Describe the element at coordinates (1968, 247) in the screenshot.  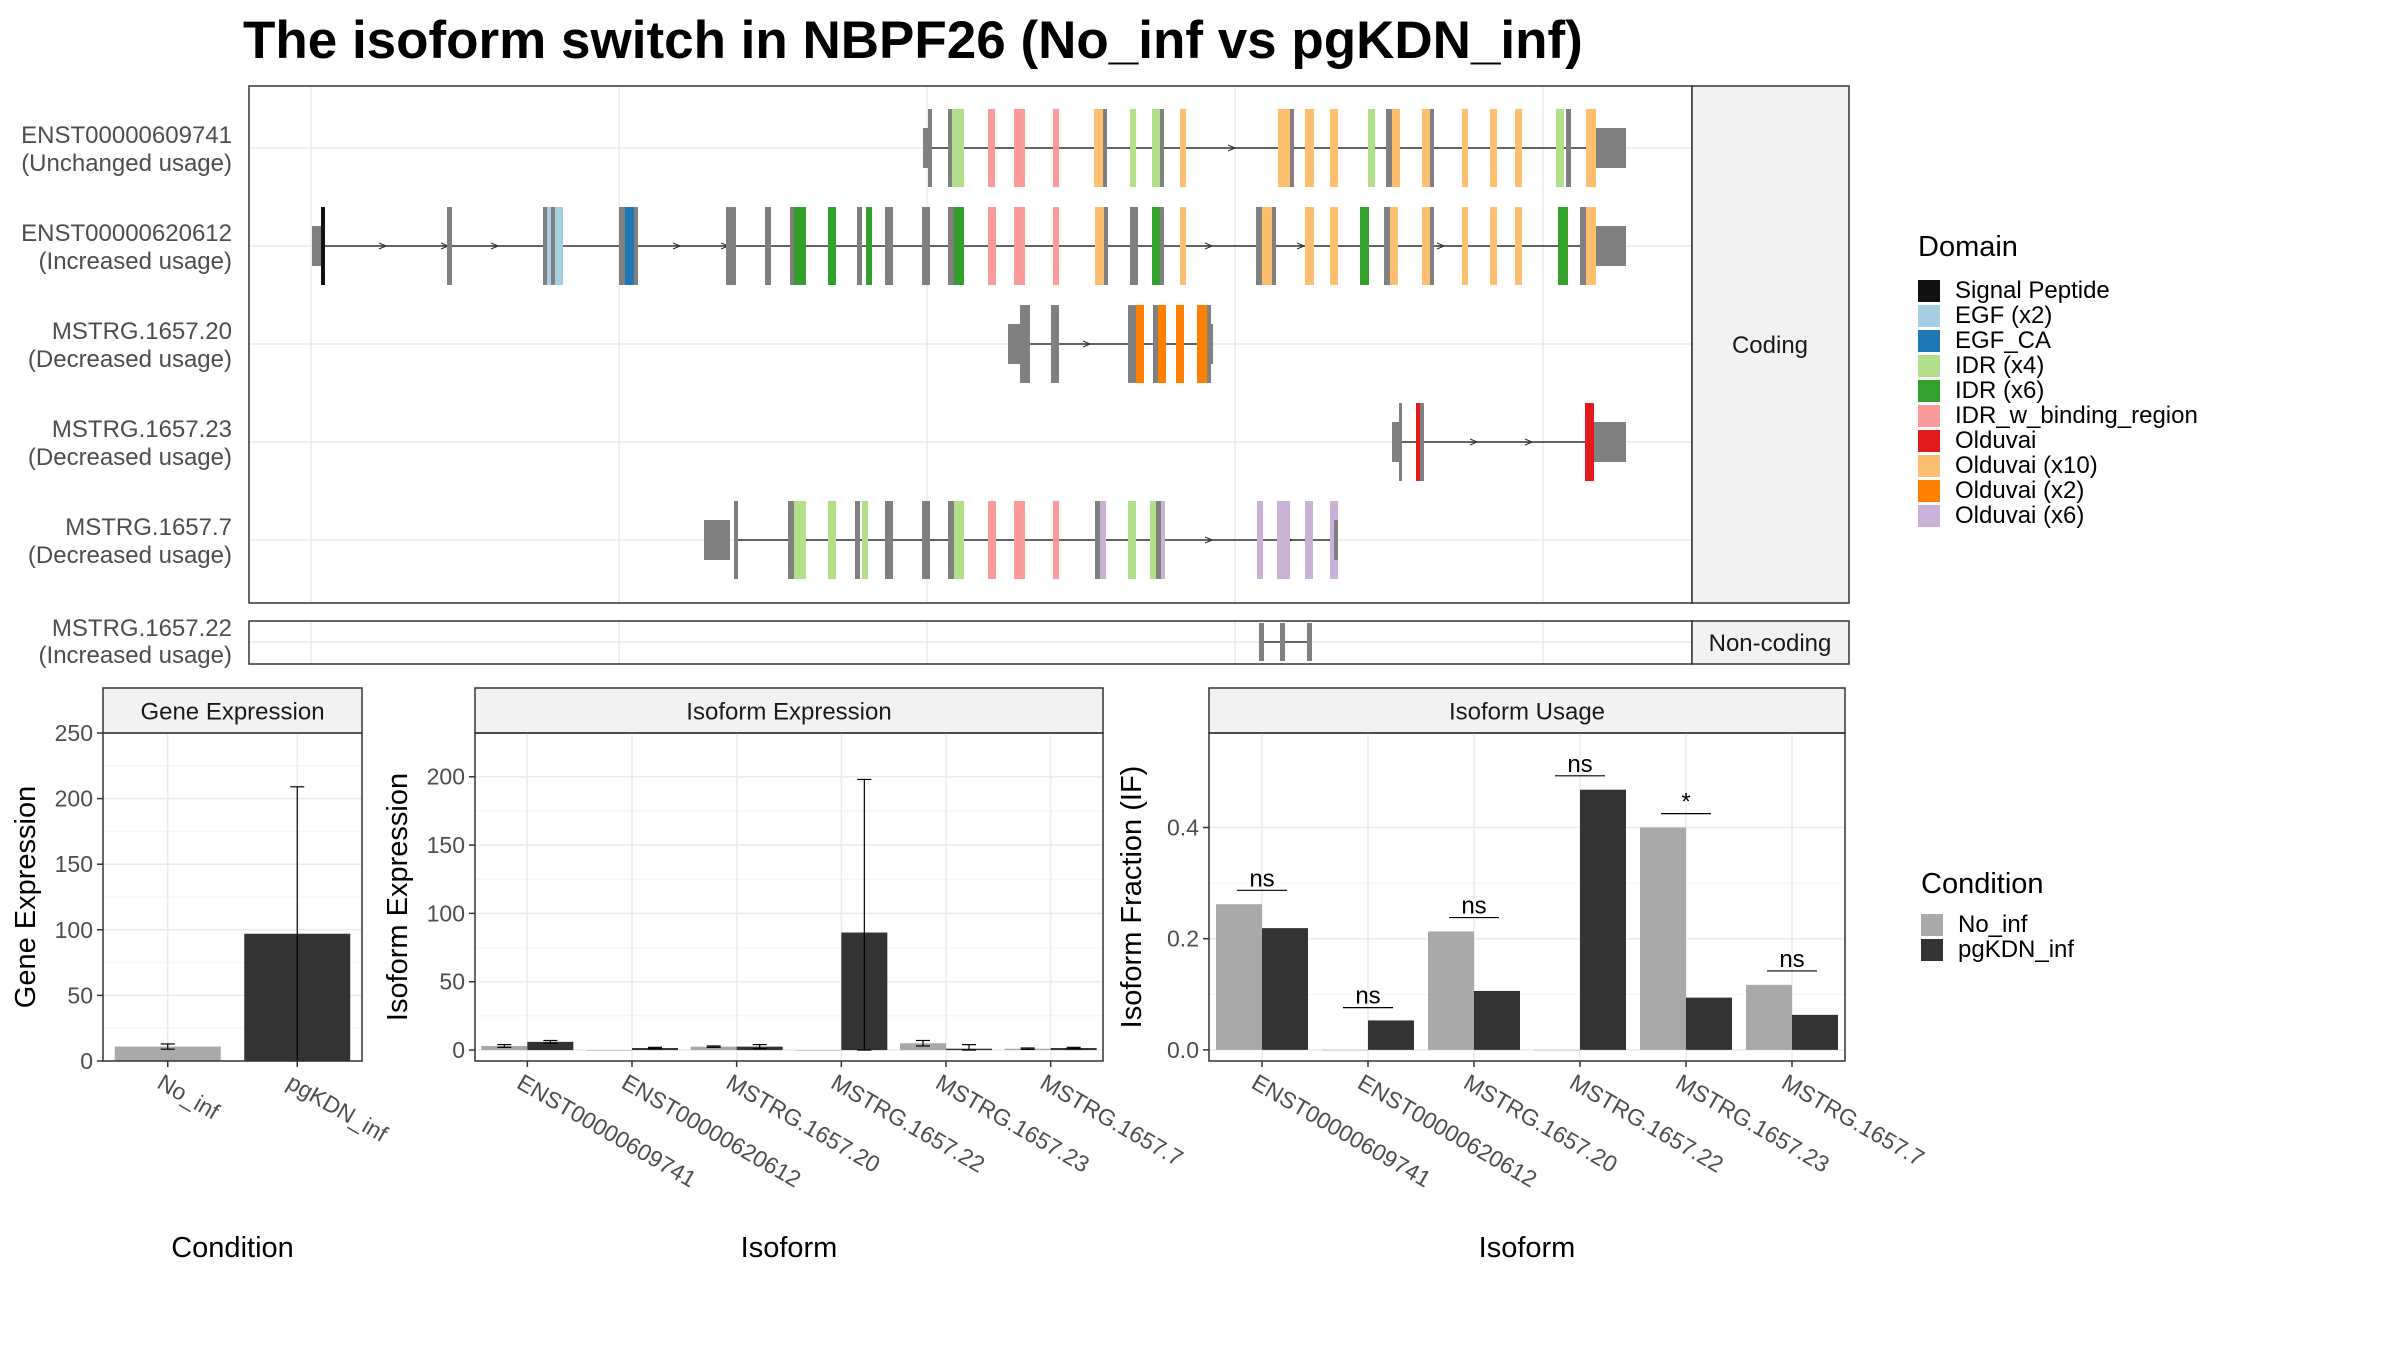
I see `domain-legend-title: Domain` at that location.